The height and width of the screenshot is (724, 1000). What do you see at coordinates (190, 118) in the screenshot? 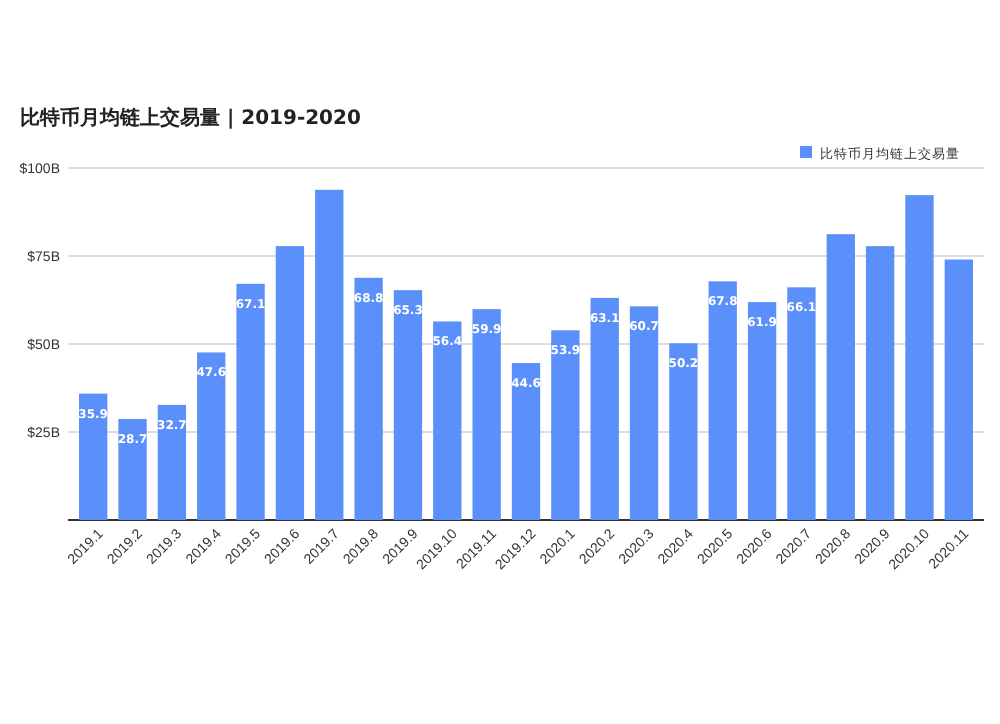
I see `chart-title: 比特币月均链上交易量 | 2019-2020` at bounding box center [190, 118].